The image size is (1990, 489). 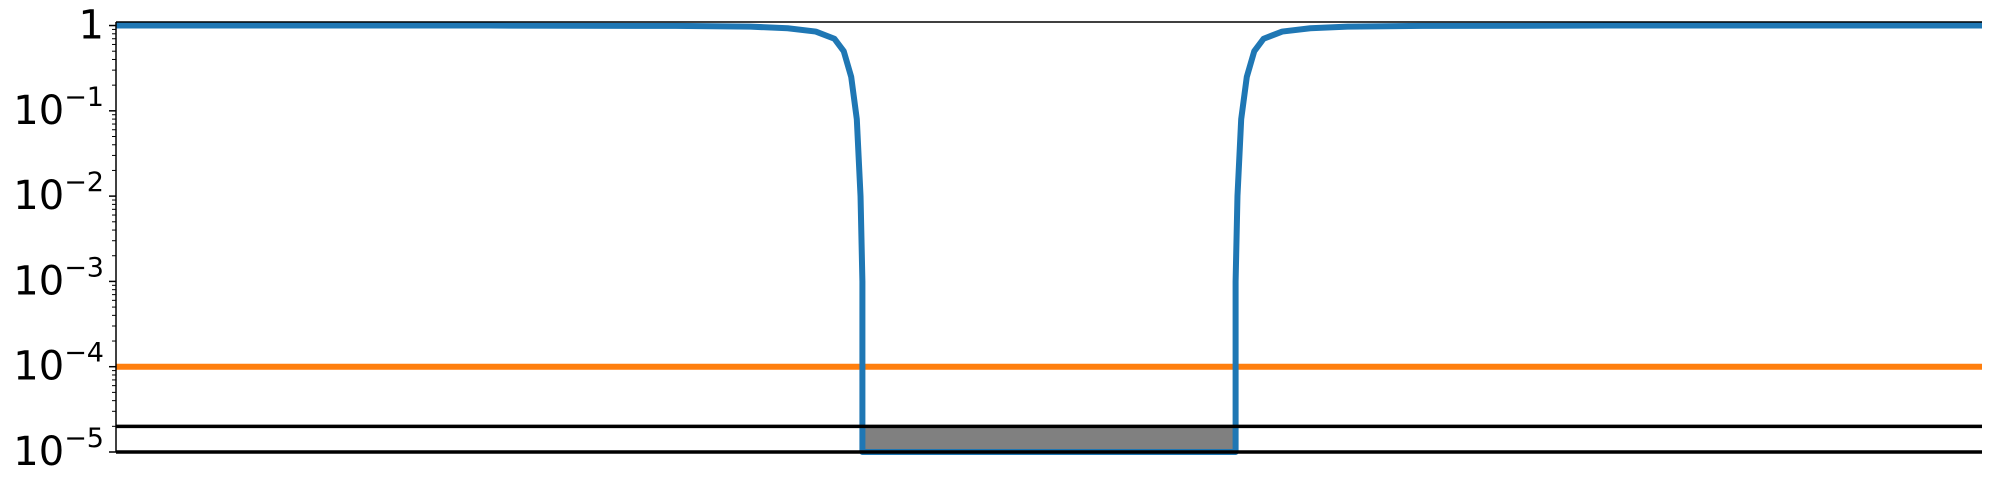 What do you see at coordinates (58, 193) in the screenshot?
I see `y-tick-label-2: 10⁻²` at bounding box center [58, 193].